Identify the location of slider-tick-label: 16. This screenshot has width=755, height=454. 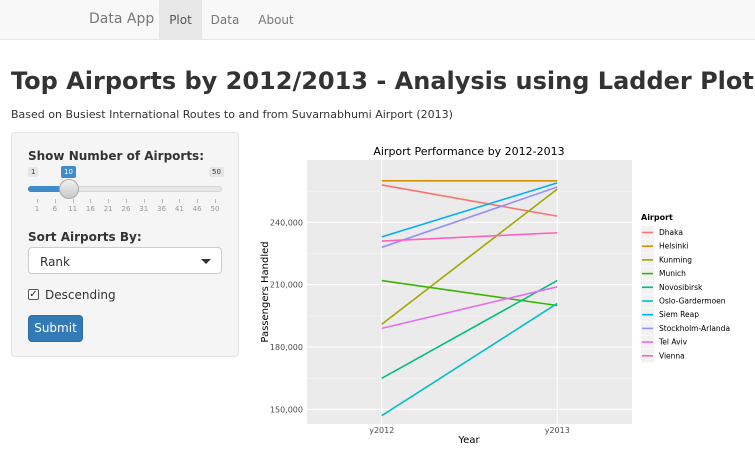
(90, 209).